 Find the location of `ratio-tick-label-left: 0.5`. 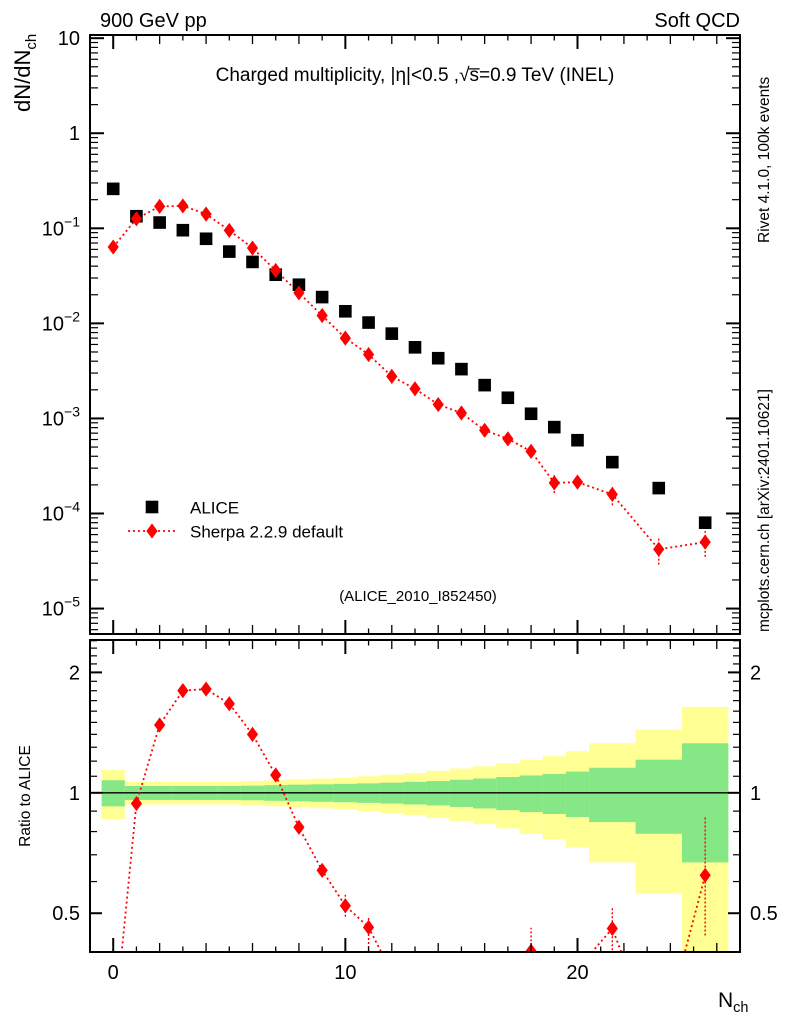

ratio-tick-label-left: 0.5 is located at coordinates (66, 914).